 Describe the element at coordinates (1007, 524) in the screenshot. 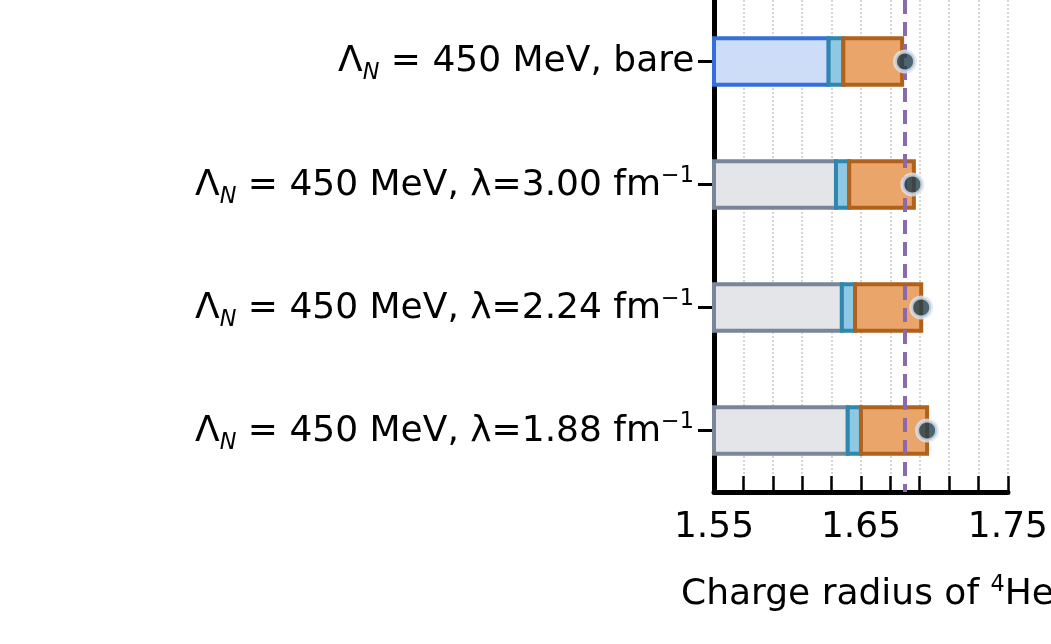

I see `x-tick-label: 1.75` at that location.